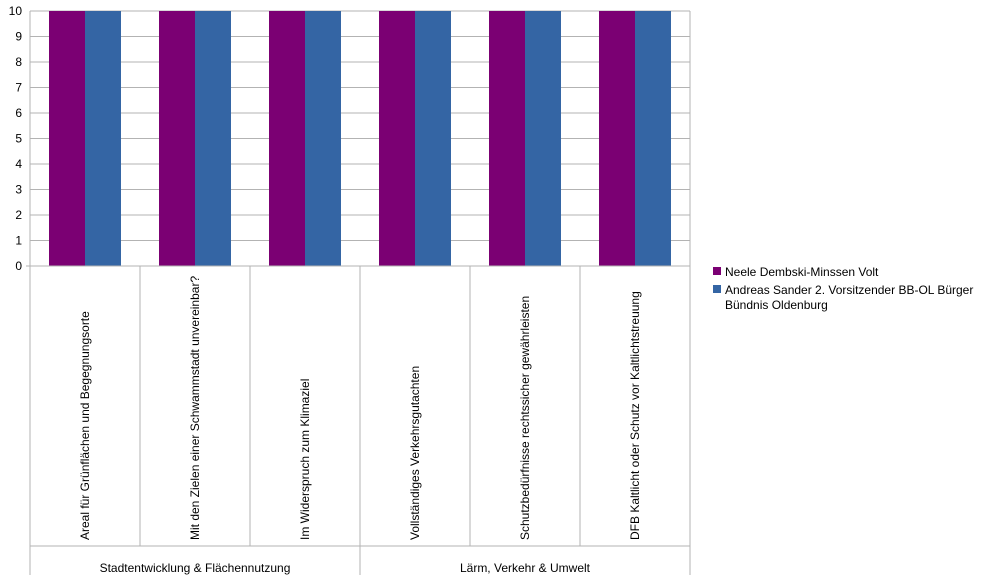 Image resolution: width=1003 pixels, height=578 pixels. I want to click on y-tick-label: 4, so click(18, 164).